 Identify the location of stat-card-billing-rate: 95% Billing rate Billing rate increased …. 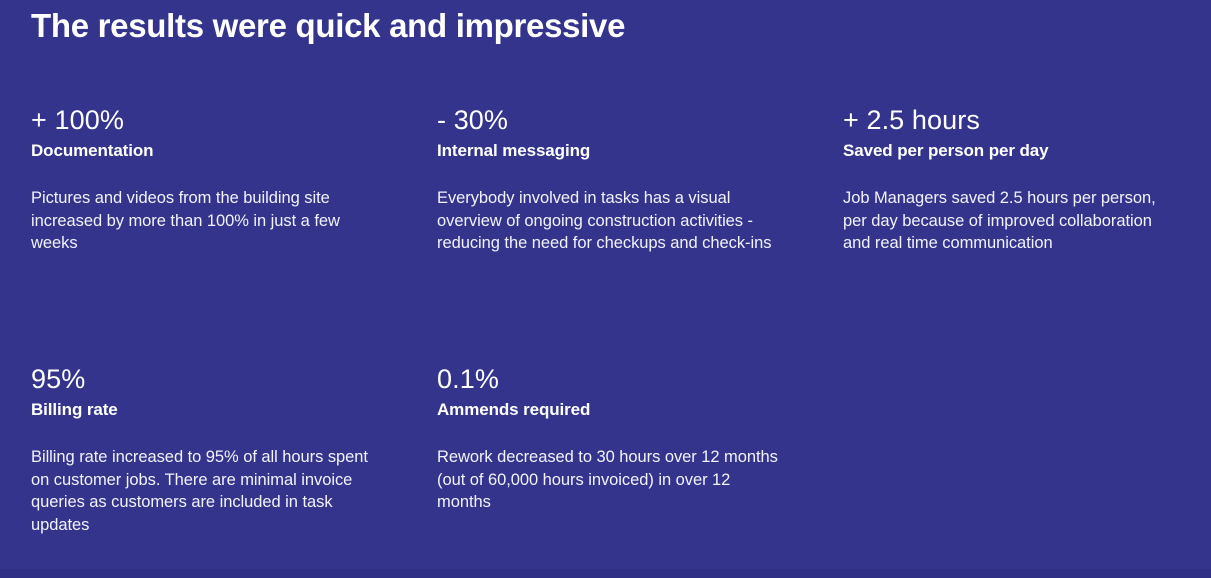
(234, 449).